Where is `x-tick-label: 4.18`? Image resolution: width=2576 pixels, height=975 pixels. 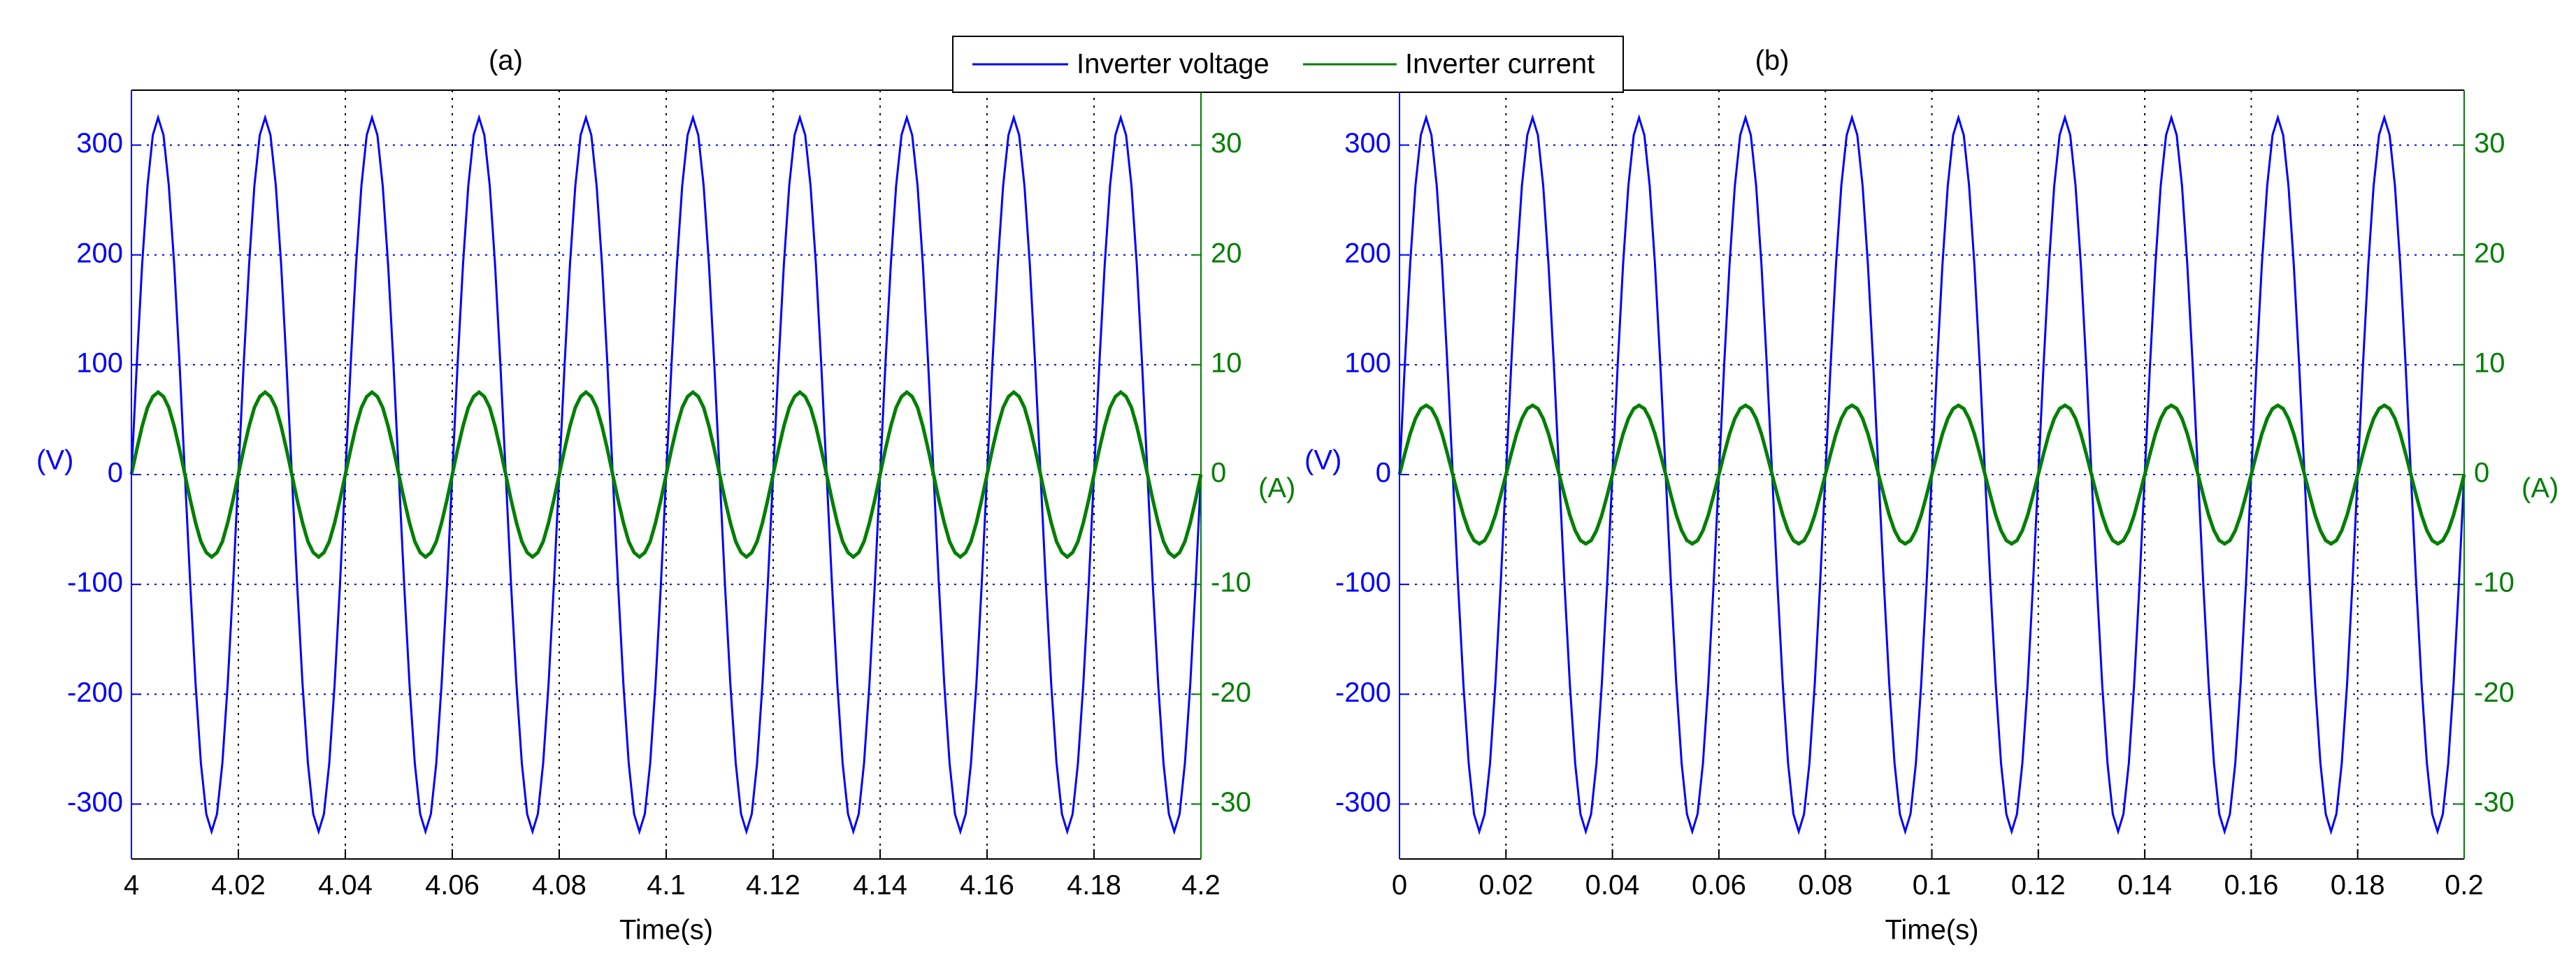
x-tick-label: 4.18 is located at coordinates (1094, 886).